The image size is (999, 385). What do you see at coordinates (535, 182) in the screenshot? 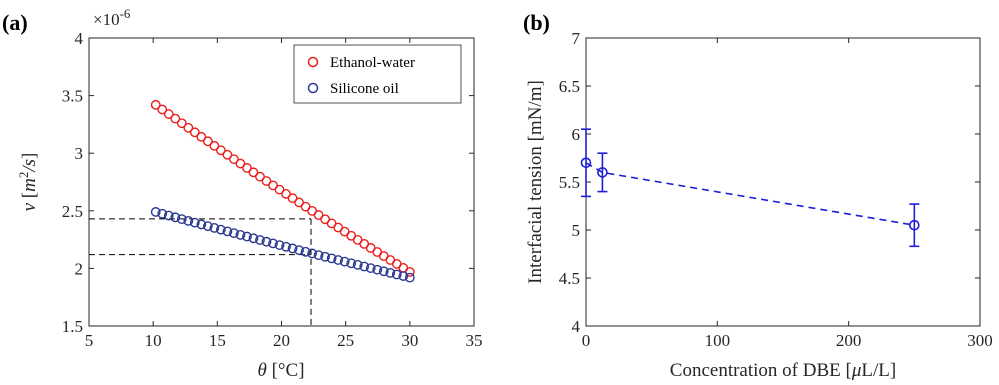
I see `panel-b-y-axis-label: Interfacial tension [mN/m]` at bounding box center [535, 182].